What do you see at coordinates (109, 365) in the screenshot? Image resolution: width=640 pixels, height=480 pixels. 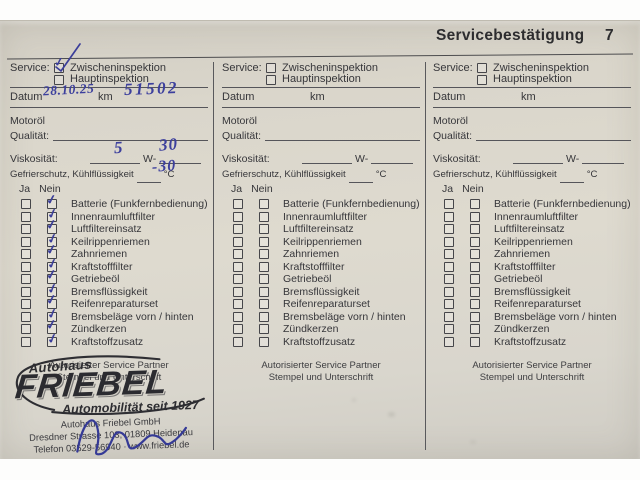 I see `authorized-partner-text: Autorisierter Service Partner` at bounding box center [109, 365].